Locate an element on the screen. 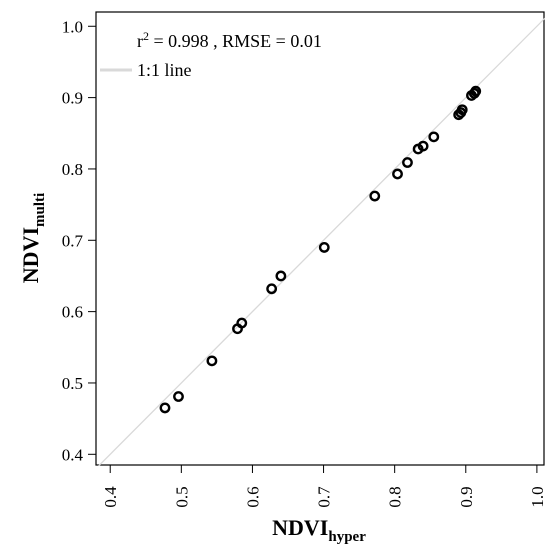 The image size is (545, 547). legend: r2 = 0.998 , RMSE = 0.01 1:1 line is located at coordinates (211, 54).